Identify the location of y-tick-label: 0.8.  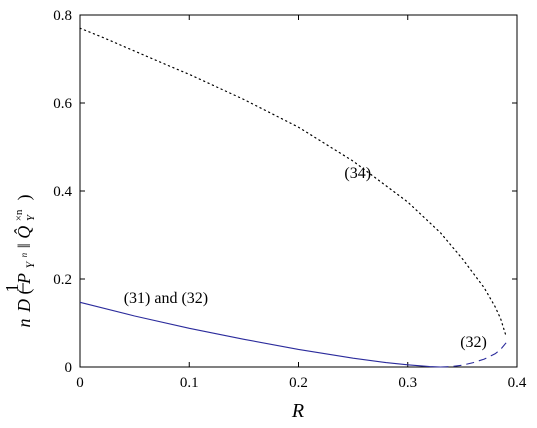
(62, 16).